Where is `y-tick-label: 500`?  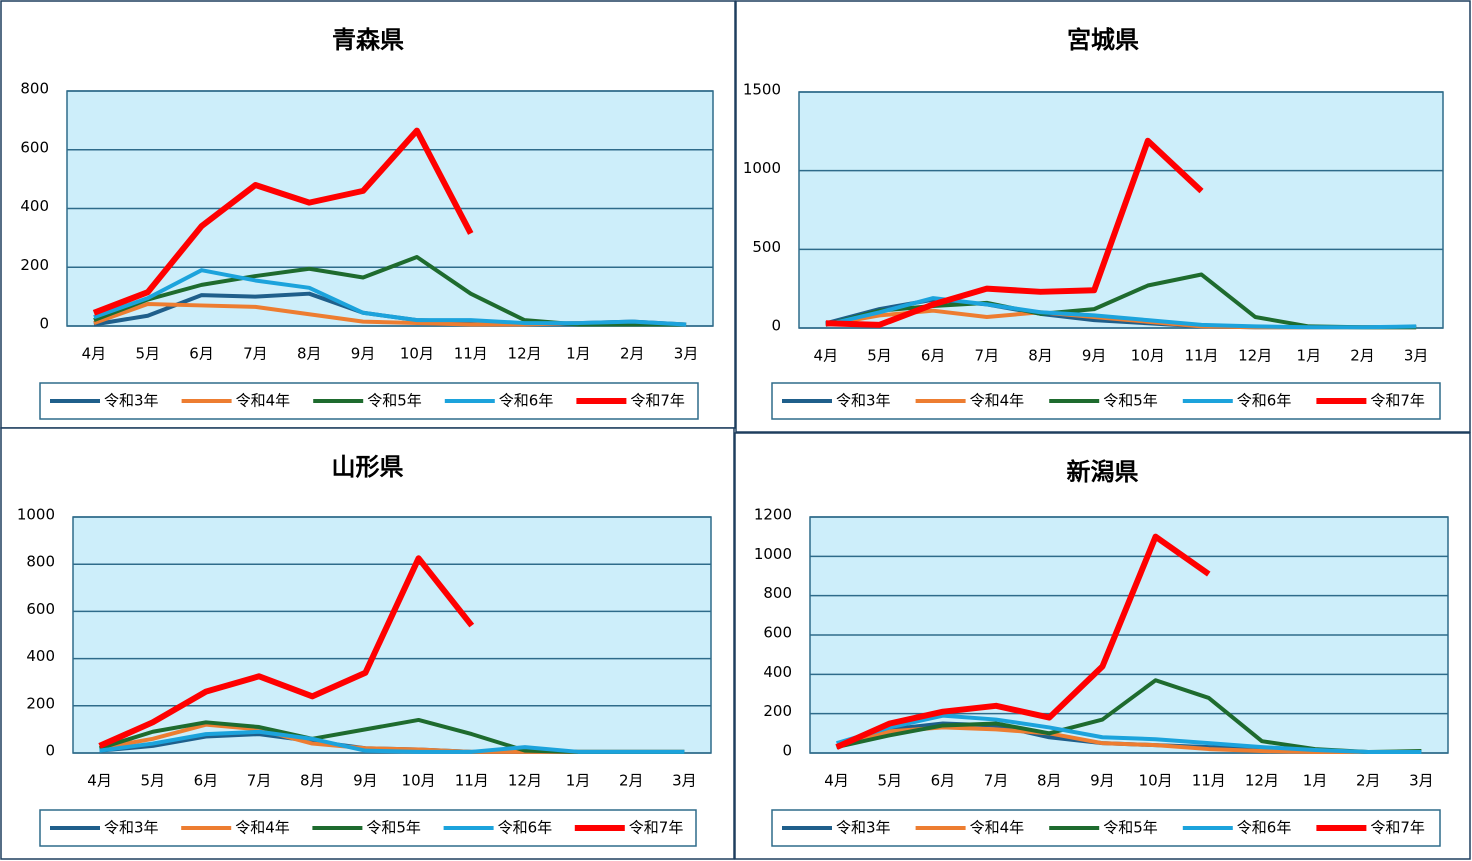 y-tick-label: 500 is located at coordinates (766, 247).